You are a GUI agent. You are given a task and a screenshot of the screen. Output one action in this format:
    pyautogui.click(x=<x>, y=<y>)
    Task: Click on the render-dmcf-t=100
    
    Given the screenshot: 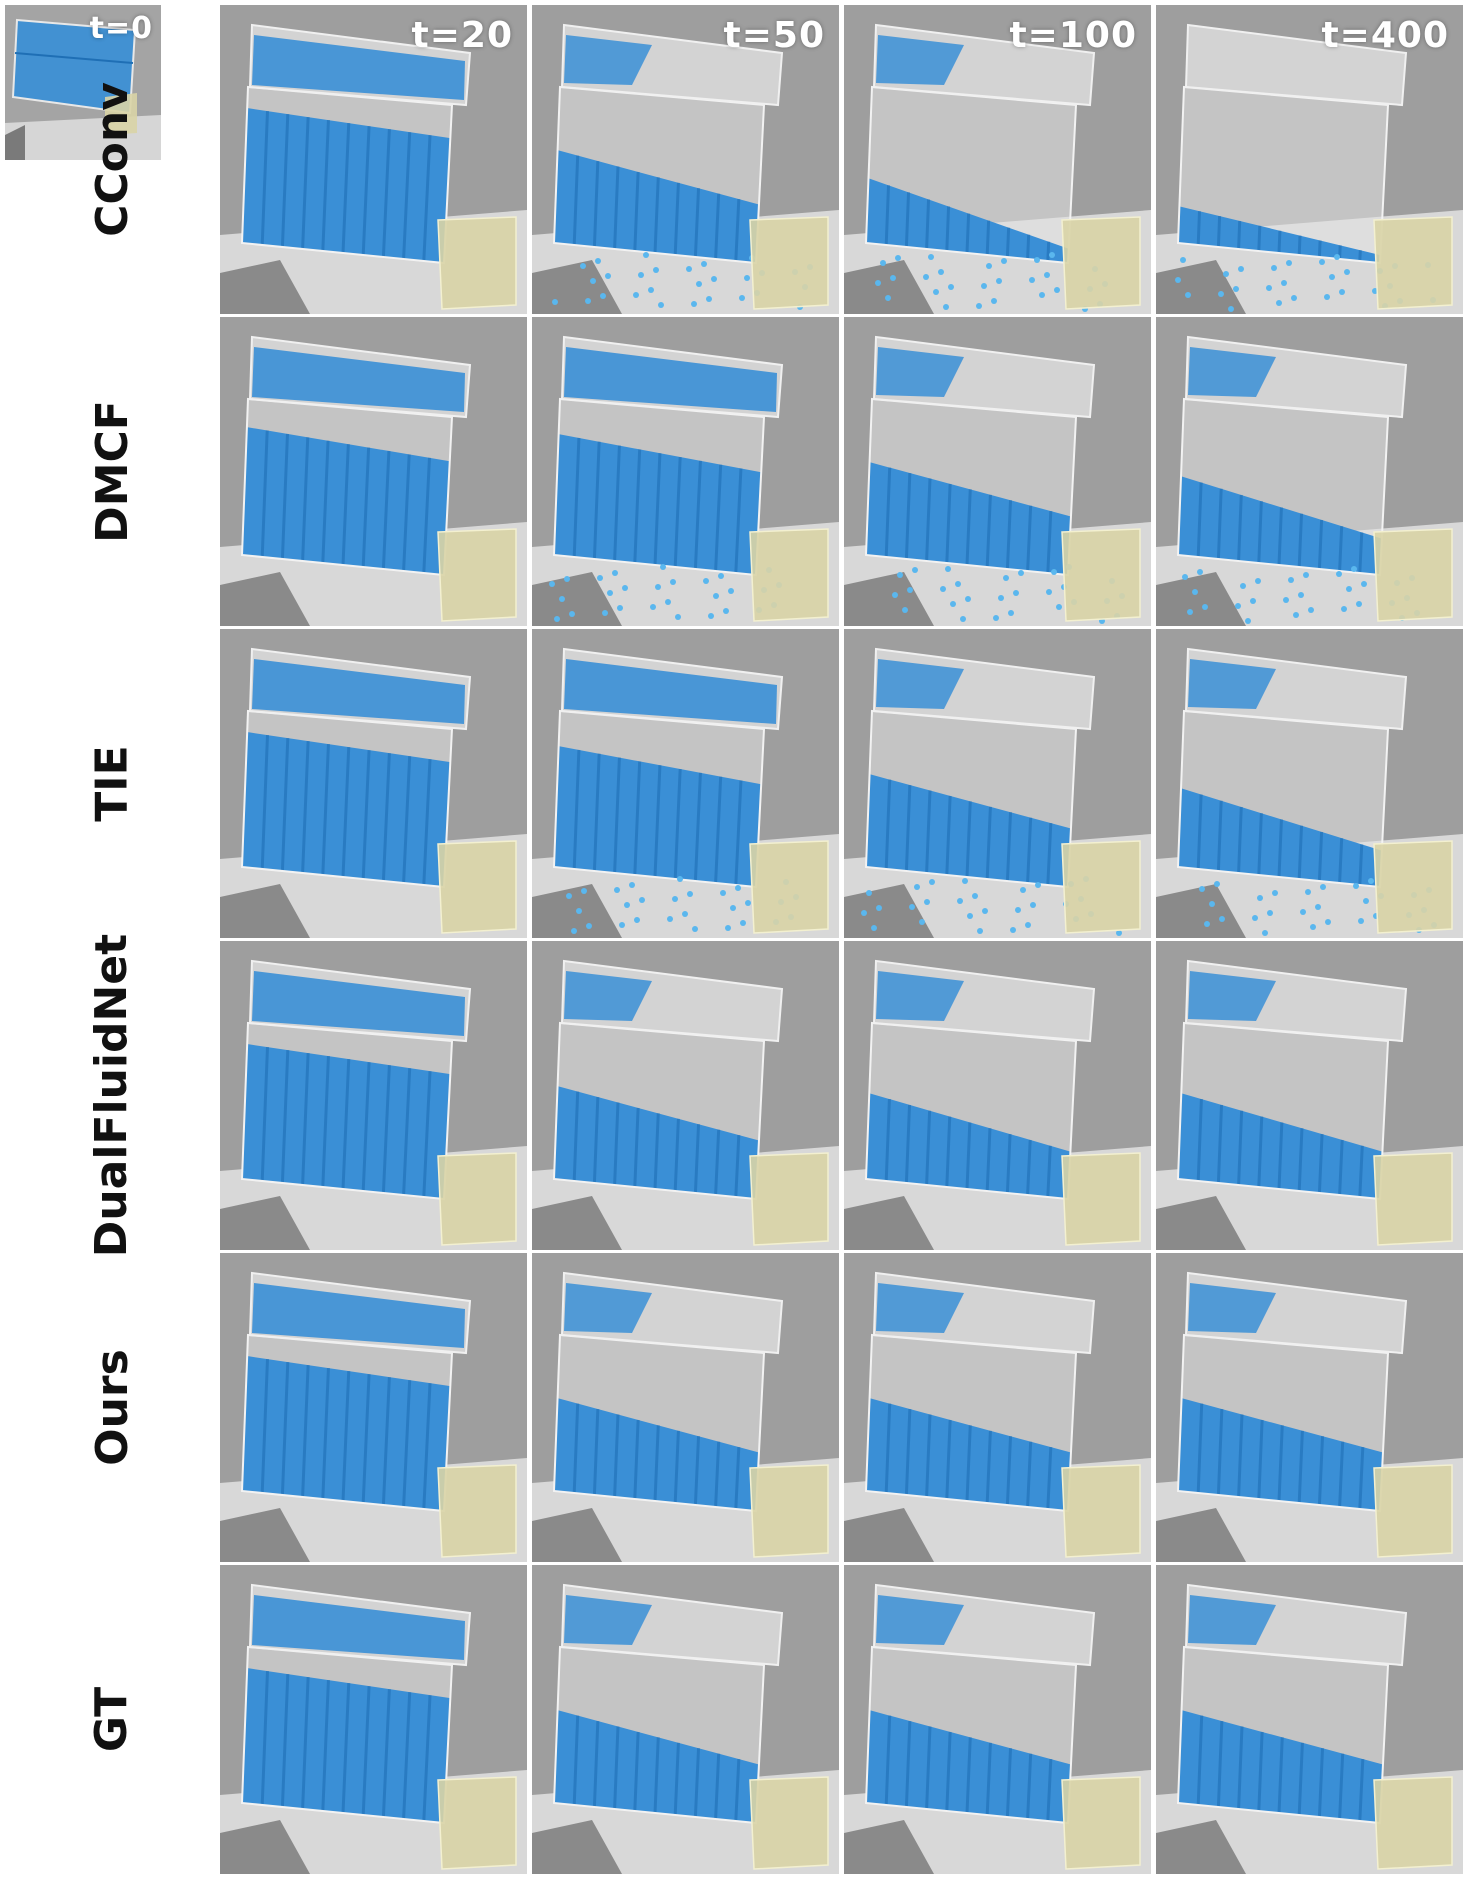 What is the action you would take?
    pyautogui.click(x=997, y=471)
    